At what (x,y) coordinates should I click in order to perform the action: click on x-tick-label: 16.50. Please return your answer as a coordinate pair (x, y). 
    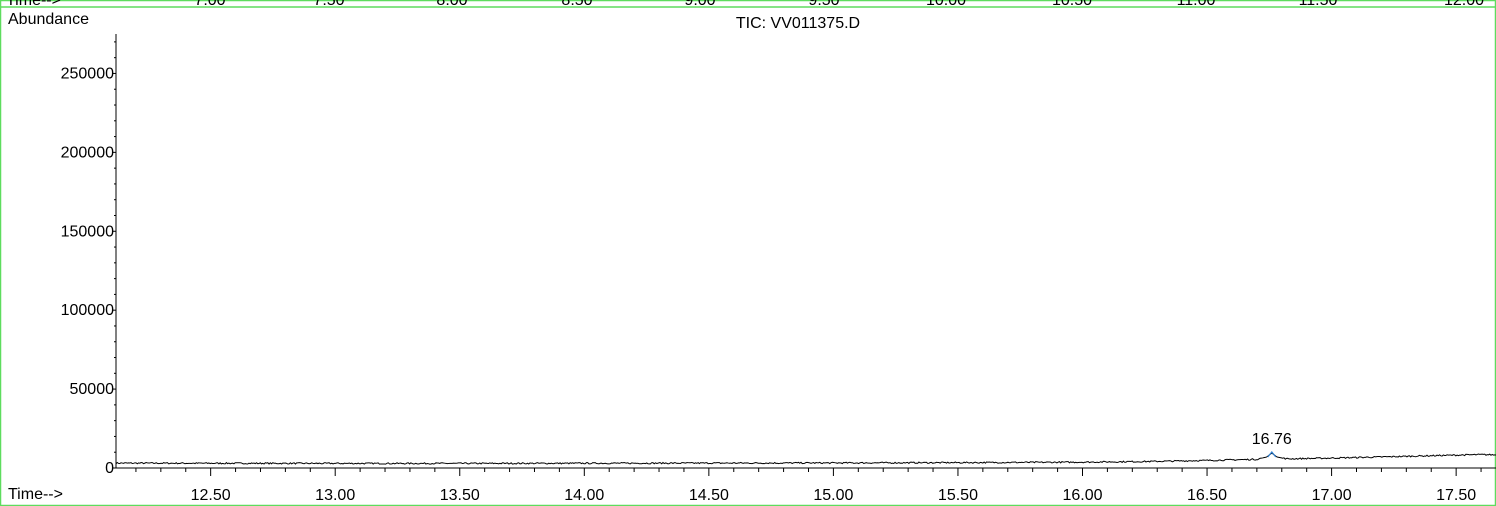
    Looking at the image, I should click on (1207, 495).